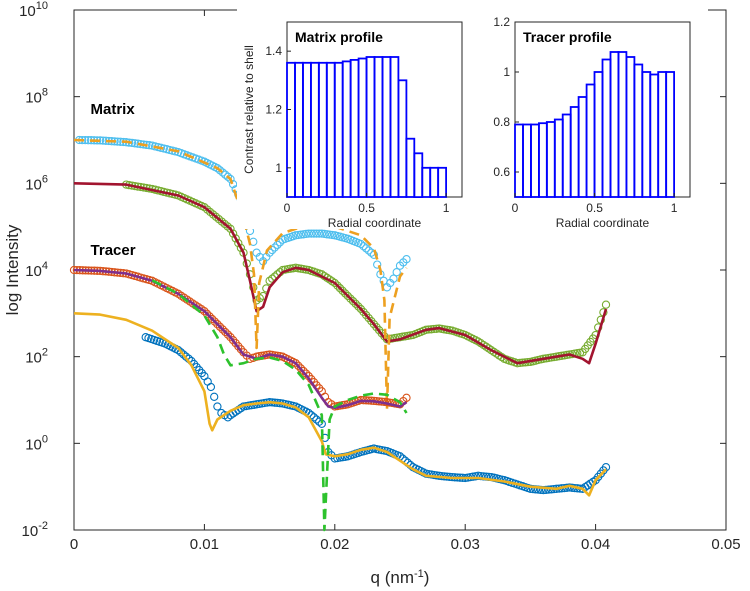 This screenshot has width=750, height=591. I want to click on y-axis-title: log Intensity, so click(12, 269).